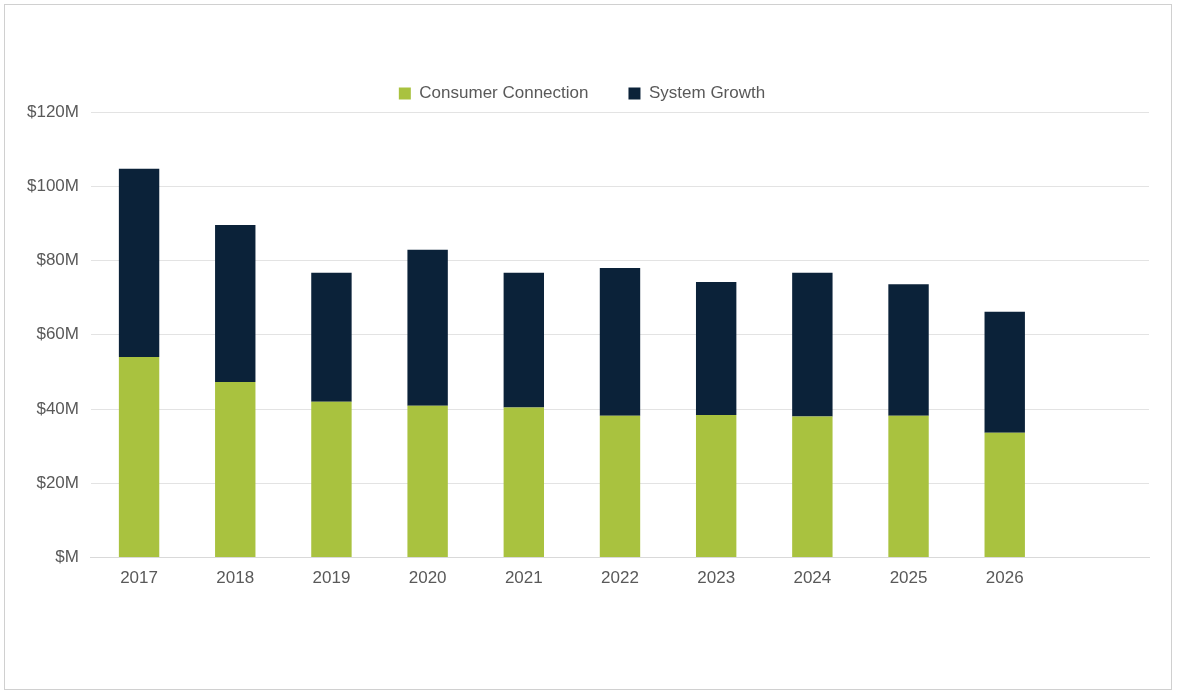 The image size is (1178, 697). Describe the element at coordinates (57, 483) in the screenshot. I see `y-tick-label: $20M` at that location.